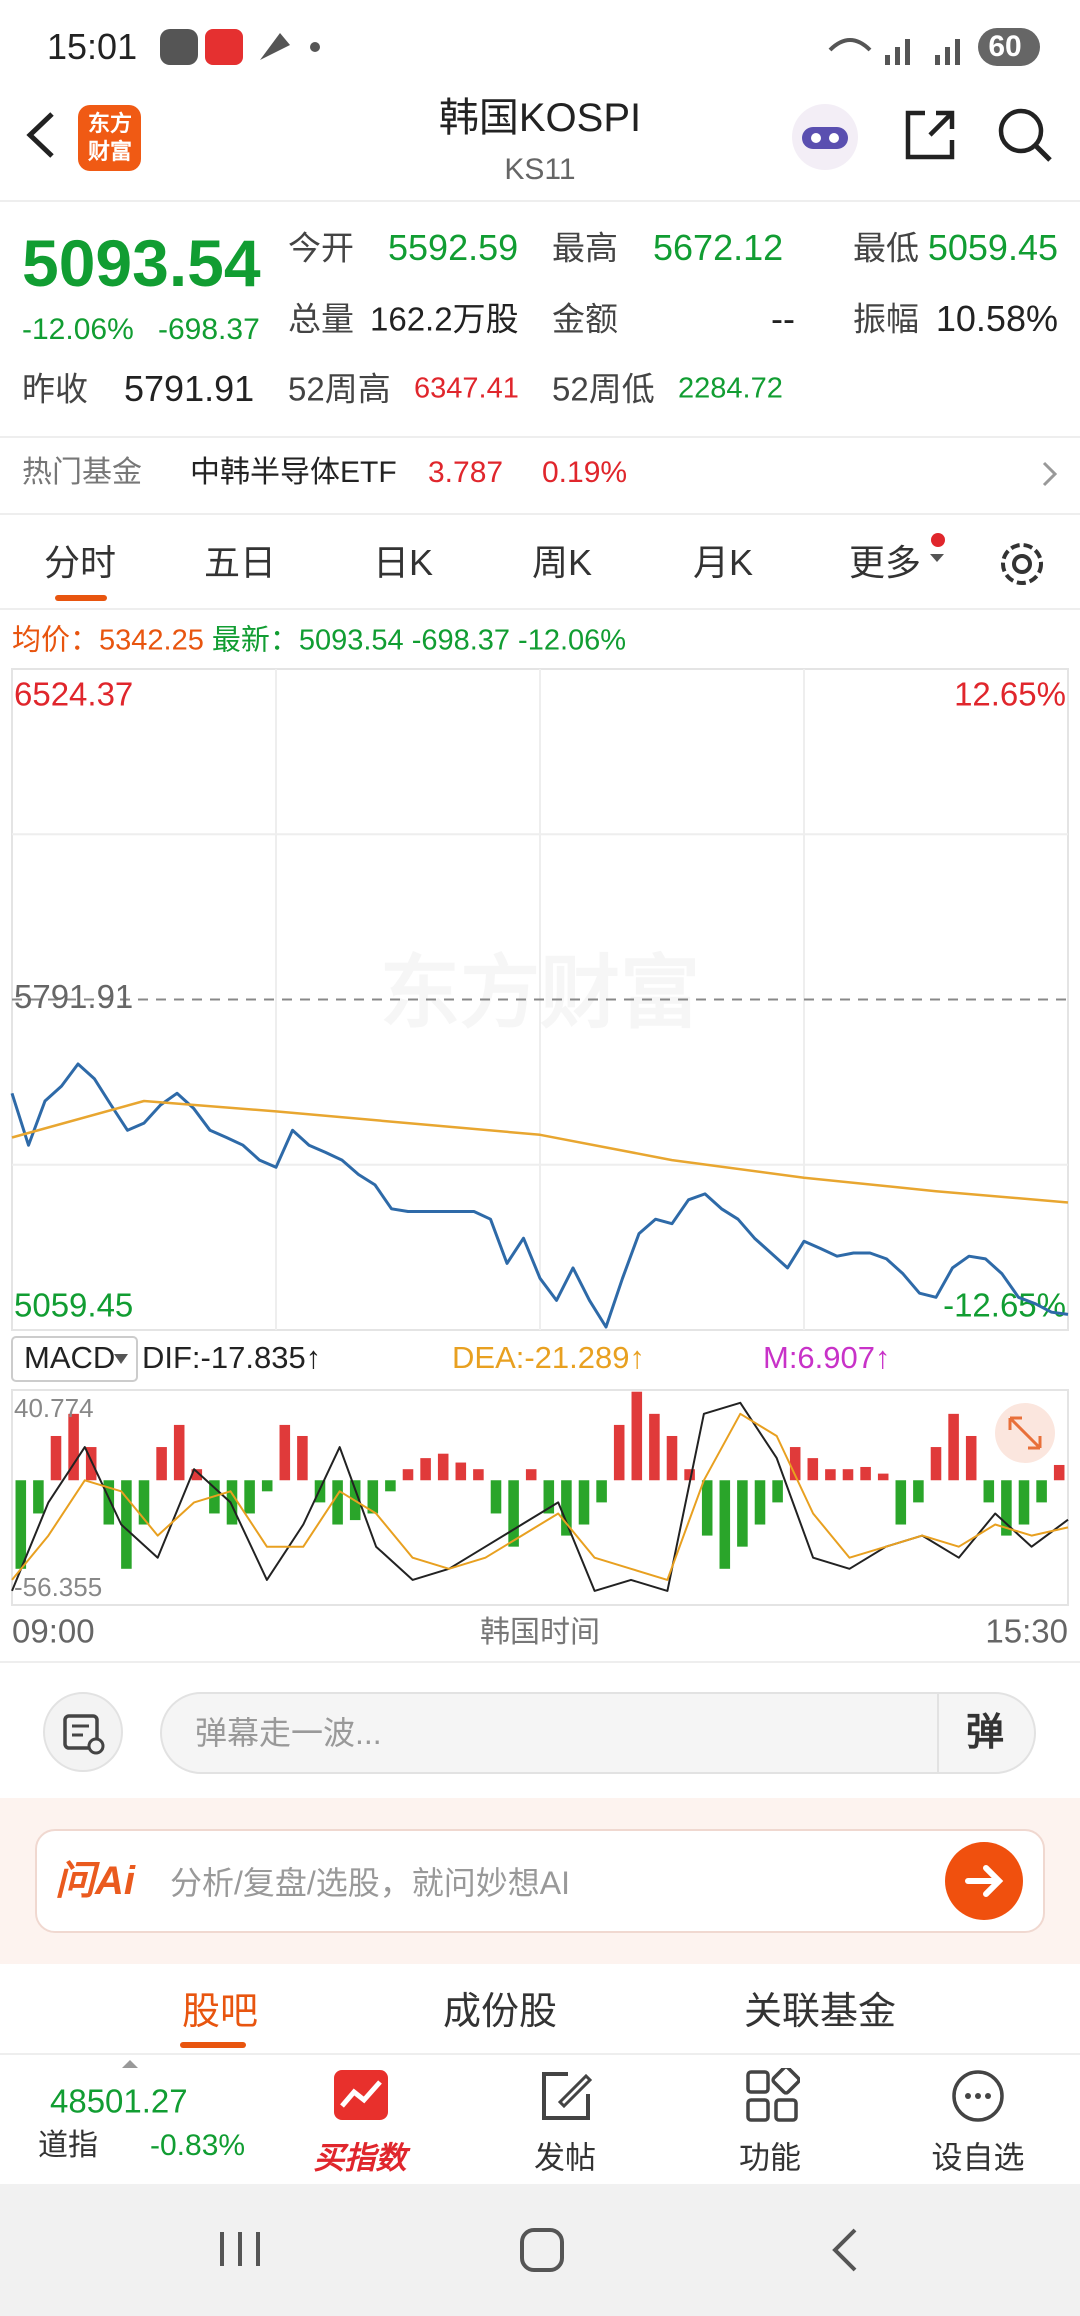 This screenshot has width=1080, height=2316. What do you see at coordinates (885, 562) in the screenshot?
I see `tab: 更多` at bounding box center [885, 562].